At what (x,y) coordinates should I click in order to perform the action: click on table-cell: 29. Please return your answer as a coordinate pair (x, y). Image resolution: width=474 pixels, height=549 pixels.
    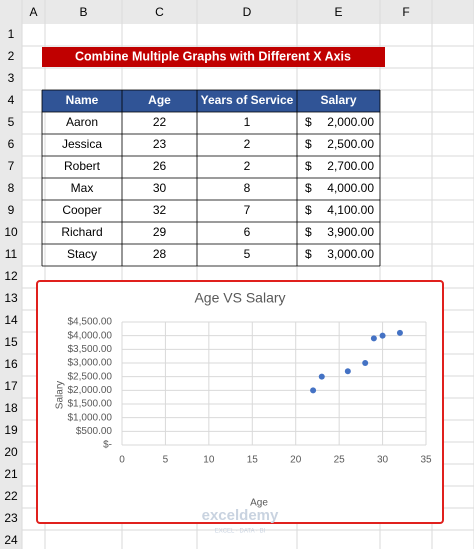
    Looking at the image, I should click on (160, 232).